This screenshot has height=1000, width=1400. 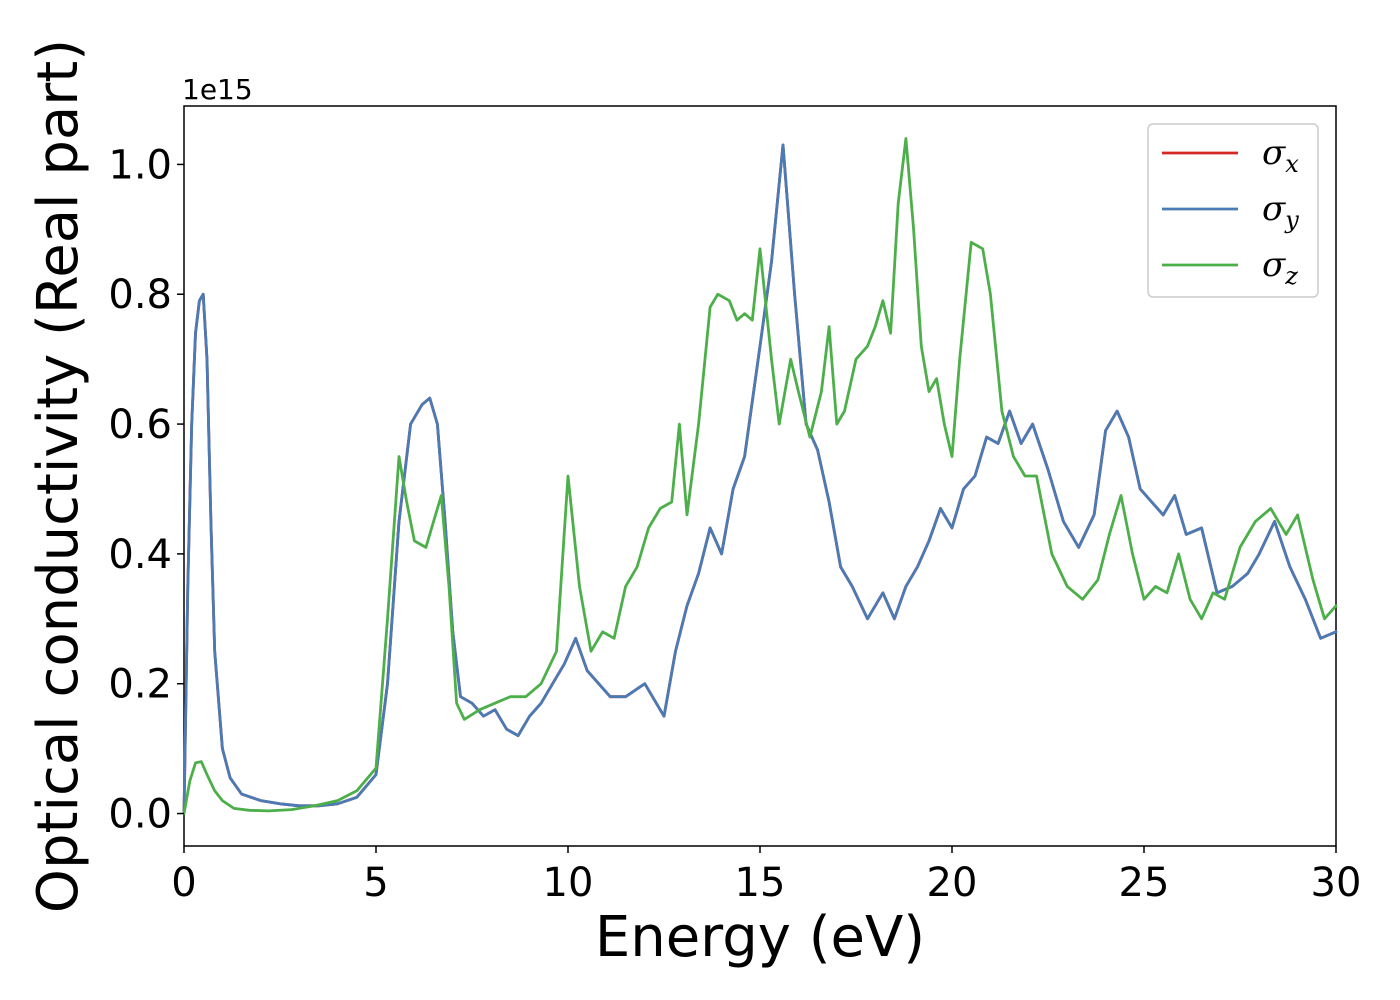 I want to click on x-tick-label: 5, so click(x=375, y=883).